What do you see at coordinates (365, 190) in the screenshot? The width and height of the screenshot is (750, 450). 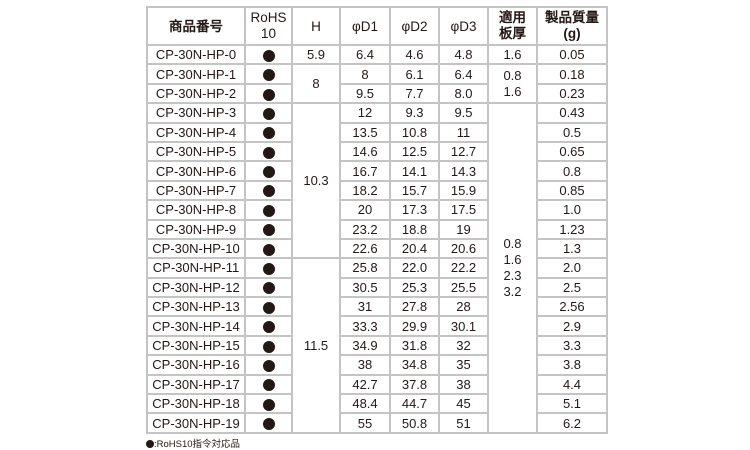 I see `d1-cell: 18.2` at bounding box center [365, 190].